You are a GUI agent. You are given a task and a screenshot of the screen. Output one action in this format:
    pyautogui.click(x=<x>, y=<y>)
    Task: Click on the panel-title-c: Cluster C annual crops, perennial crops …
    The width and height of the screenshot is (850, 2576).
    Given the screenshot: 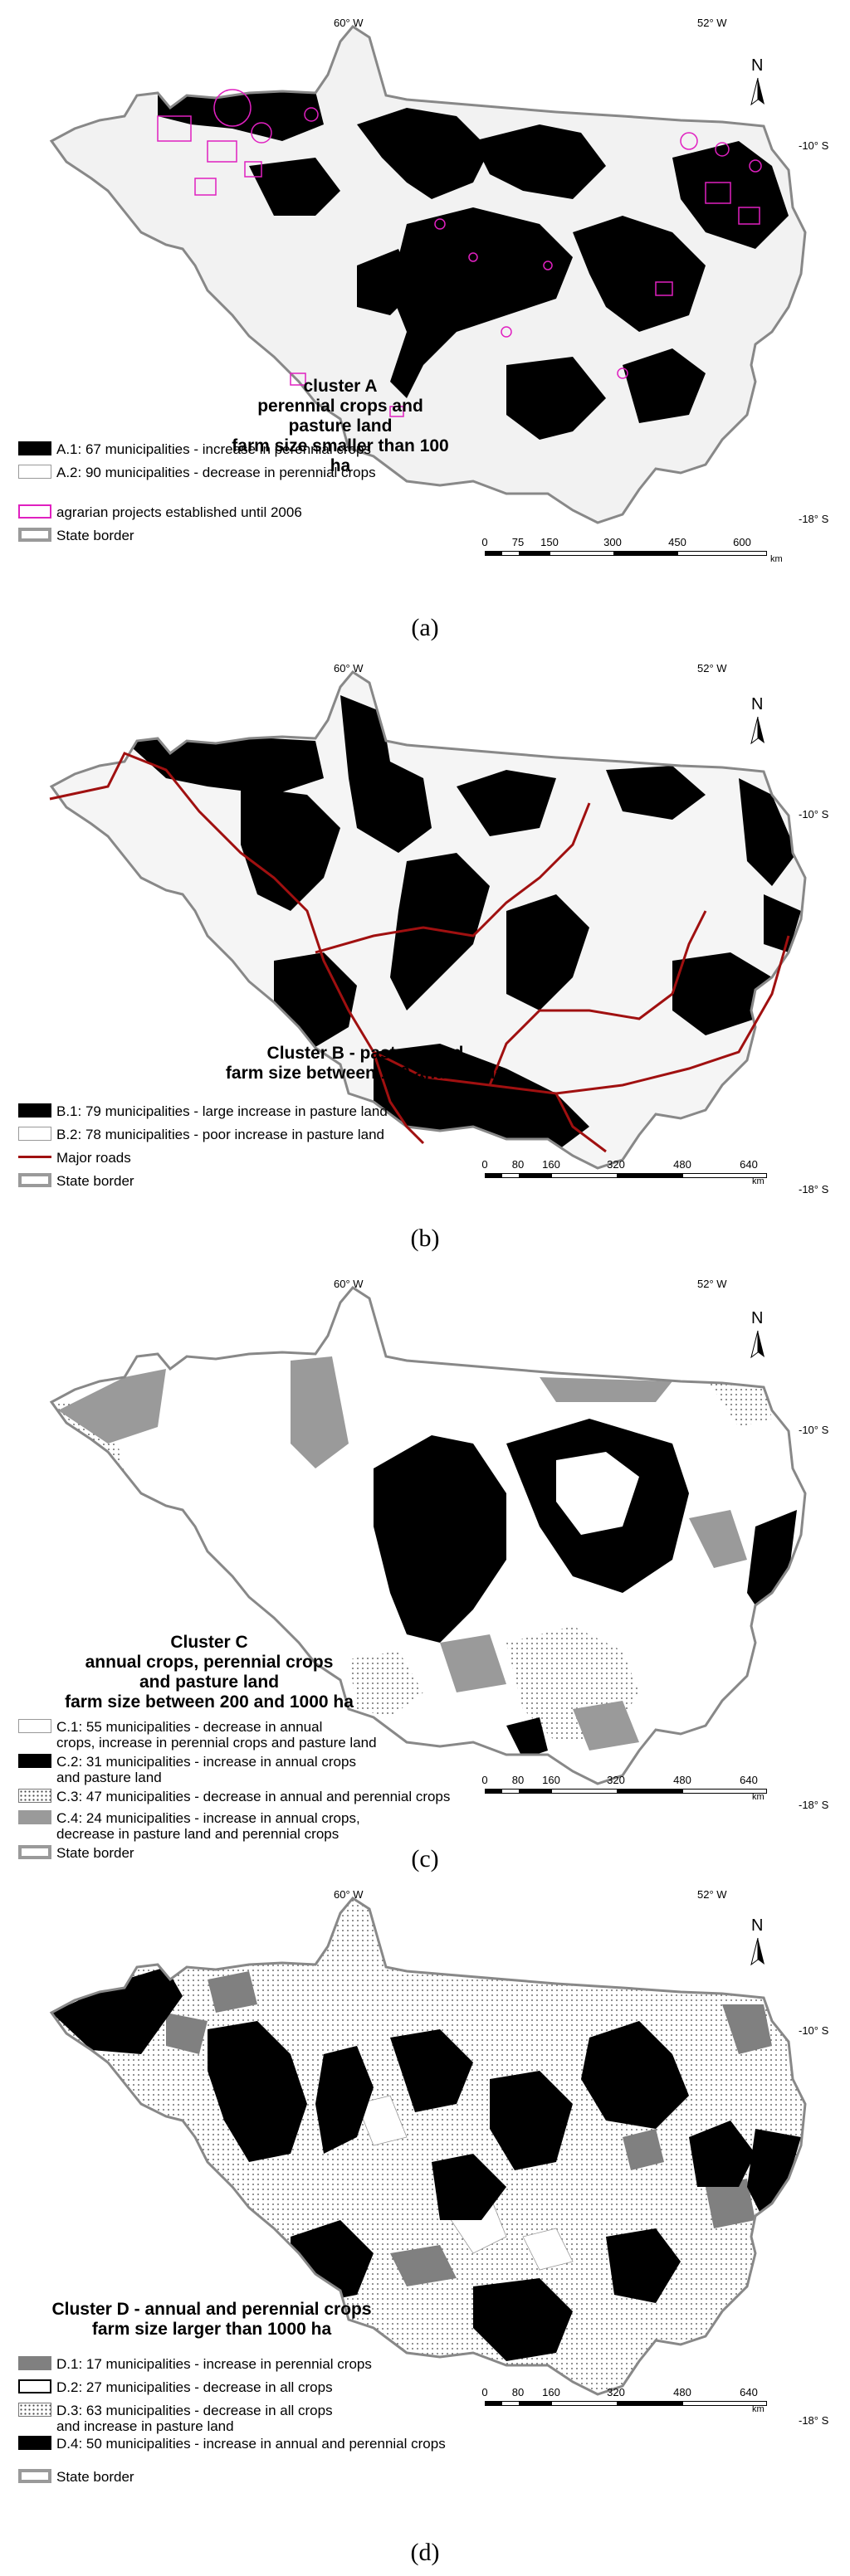 What is the action you would take?
    pyautogui.click(x=209, y=1672)
    